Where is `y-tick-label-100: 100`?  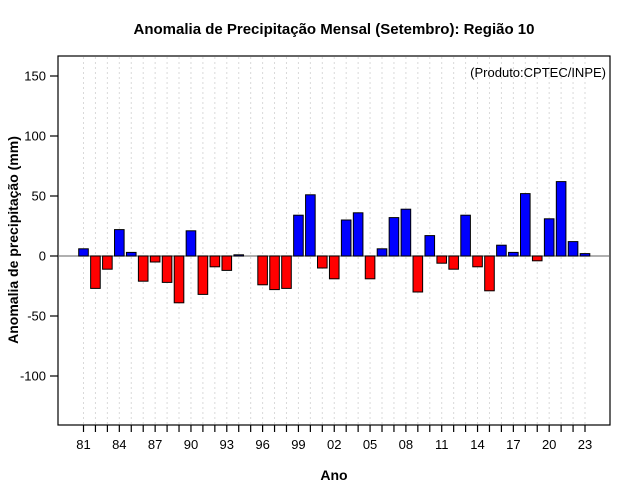 y-tick-label-100: 100 is located at coordinates (35, 136).